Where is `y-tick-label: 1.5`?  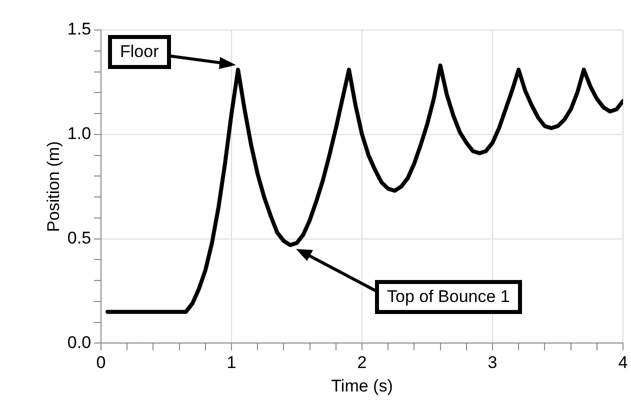
y-tick-label: 1.5 is located at coordinates (79, 29).